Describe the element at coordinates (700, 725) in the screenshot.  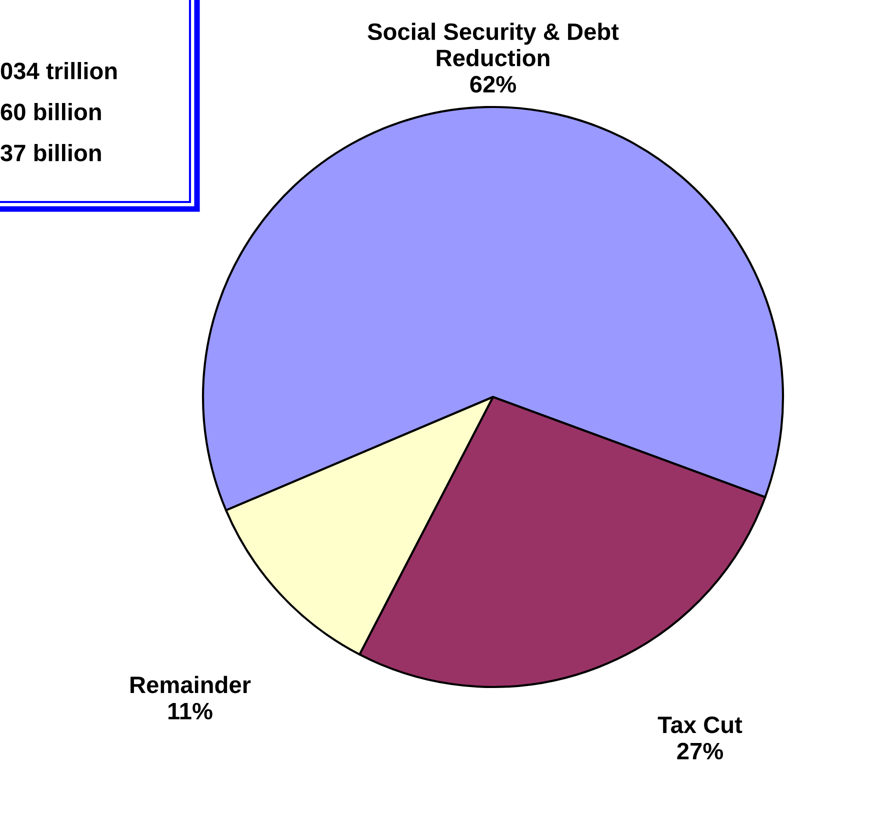
I see `slice-label: Tax Cut` at that location.